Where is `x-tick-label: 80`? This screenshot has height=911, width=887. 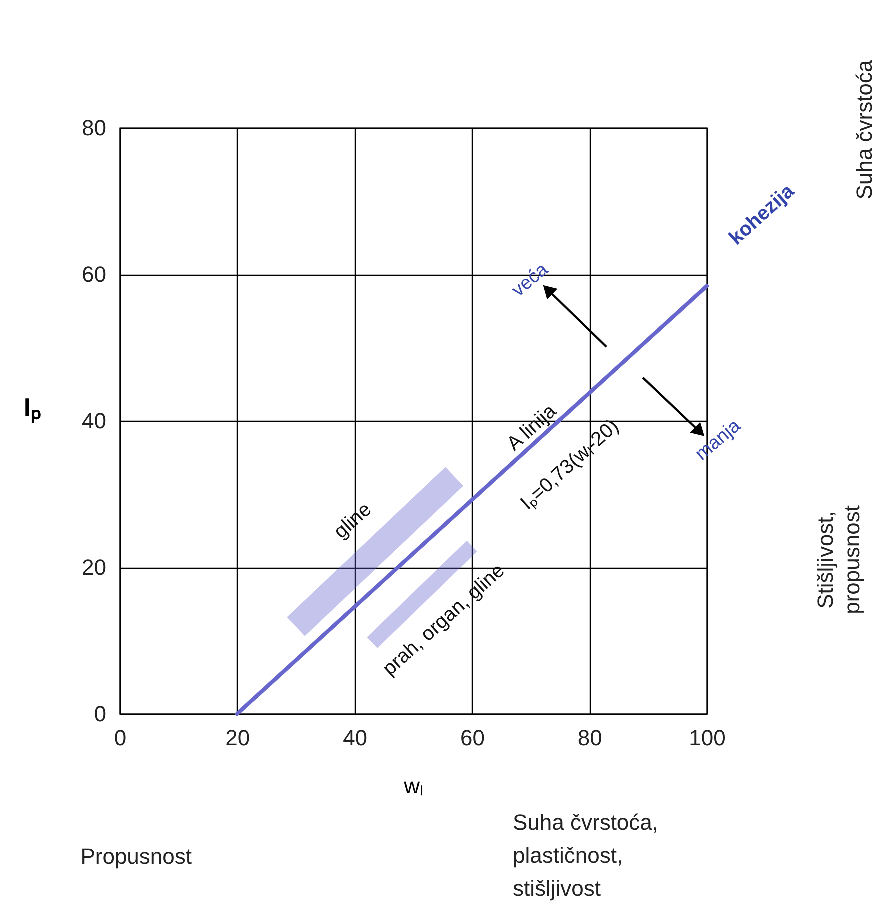
x-tick-label: 80 is located at coordinates (590, 738).